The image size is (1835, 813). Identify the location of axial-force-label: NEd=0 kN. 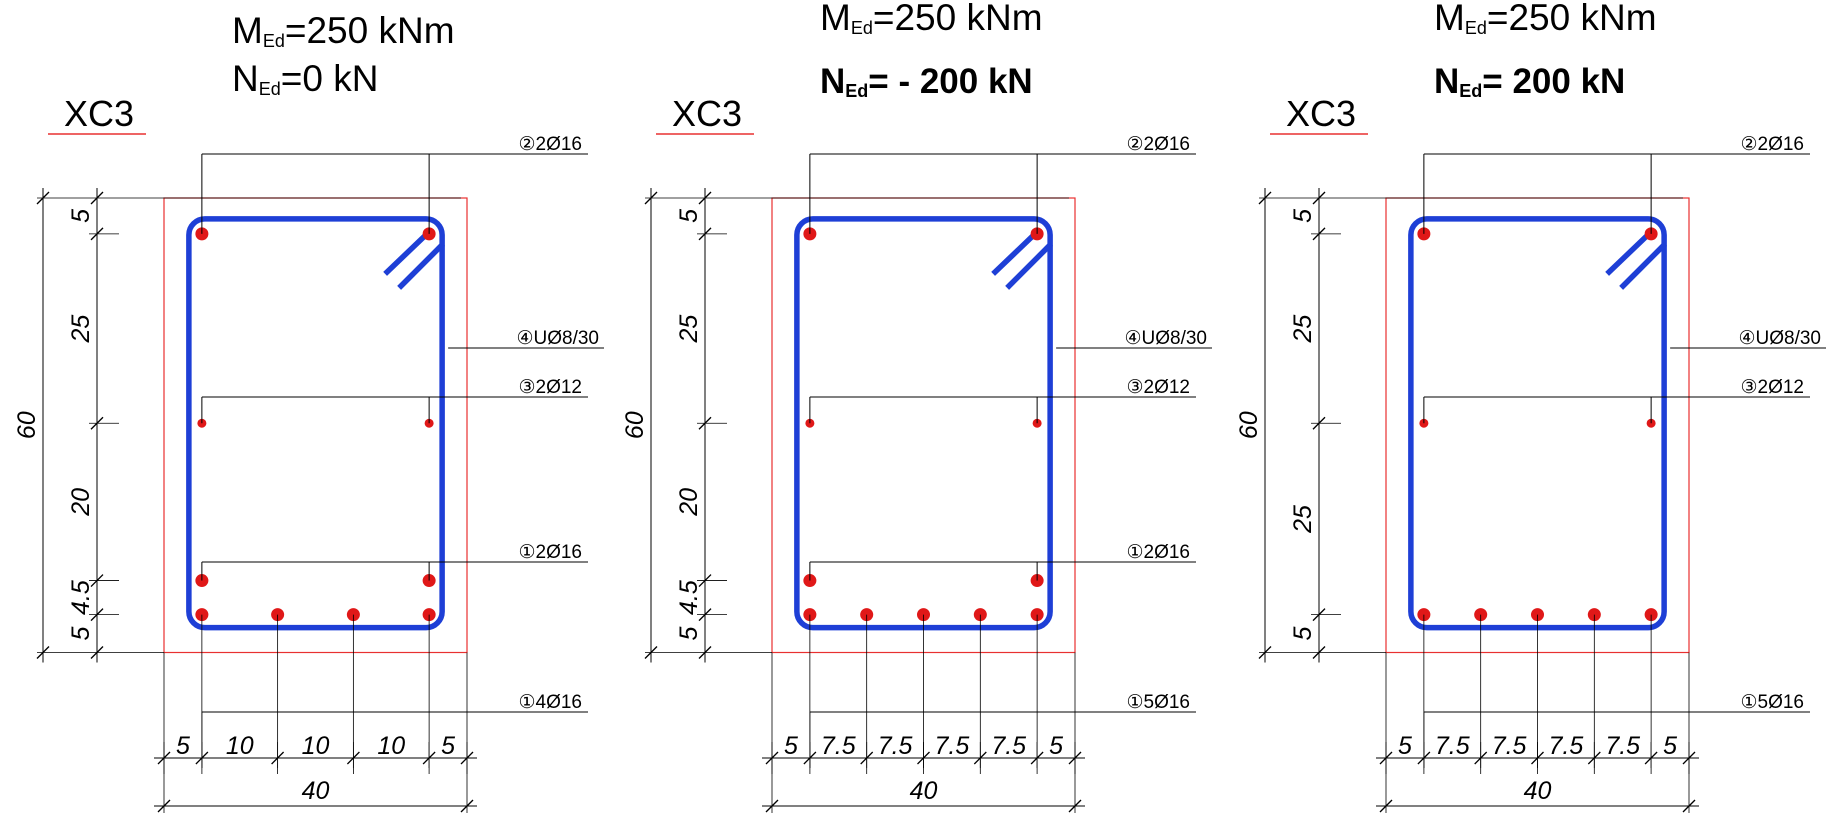
(305, 78).